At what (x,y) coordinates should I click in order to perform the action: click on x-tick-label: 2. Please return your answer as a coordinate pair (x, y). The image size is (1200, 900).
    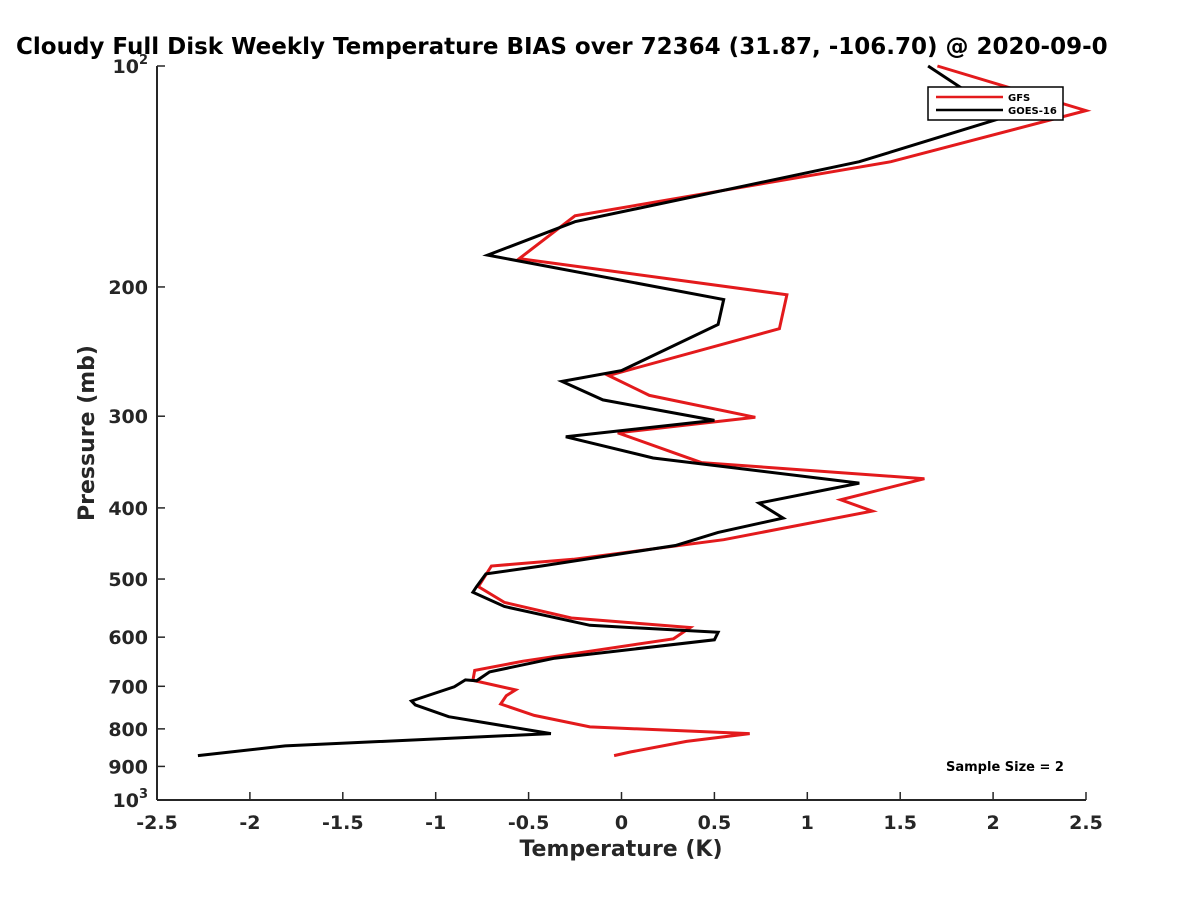
    Looking at the image, I should click on (992, 823).